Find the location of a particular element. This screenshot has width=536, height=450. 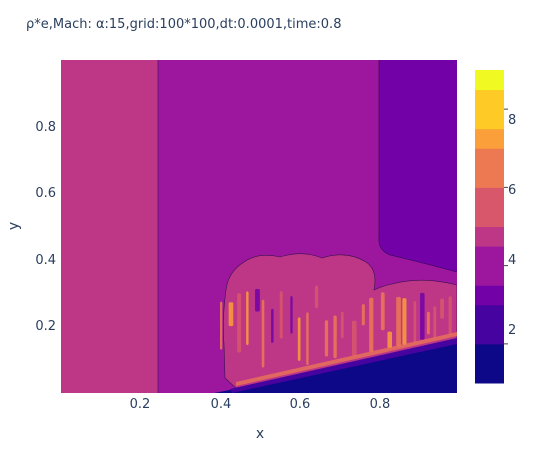

y-tick-label: 0.8 is located at coordinates (45, 127).